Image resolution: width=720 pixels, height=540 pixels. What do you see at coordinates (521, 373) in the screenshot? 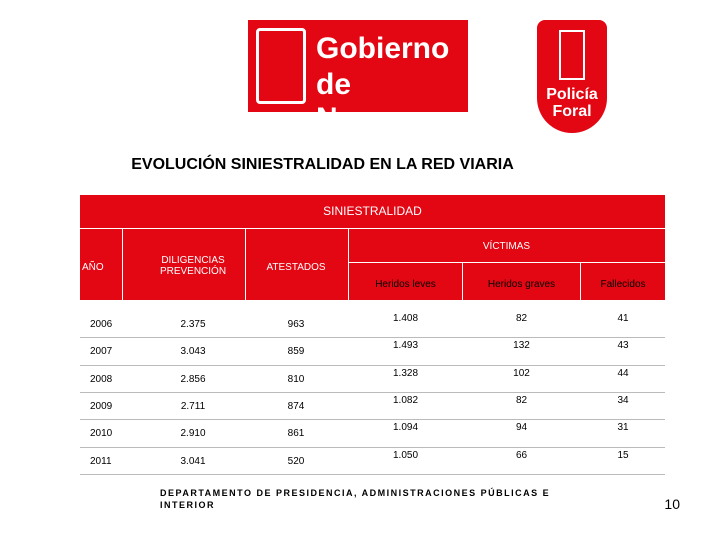
I see `table-cell: 102` at bounding box center [521, 373].